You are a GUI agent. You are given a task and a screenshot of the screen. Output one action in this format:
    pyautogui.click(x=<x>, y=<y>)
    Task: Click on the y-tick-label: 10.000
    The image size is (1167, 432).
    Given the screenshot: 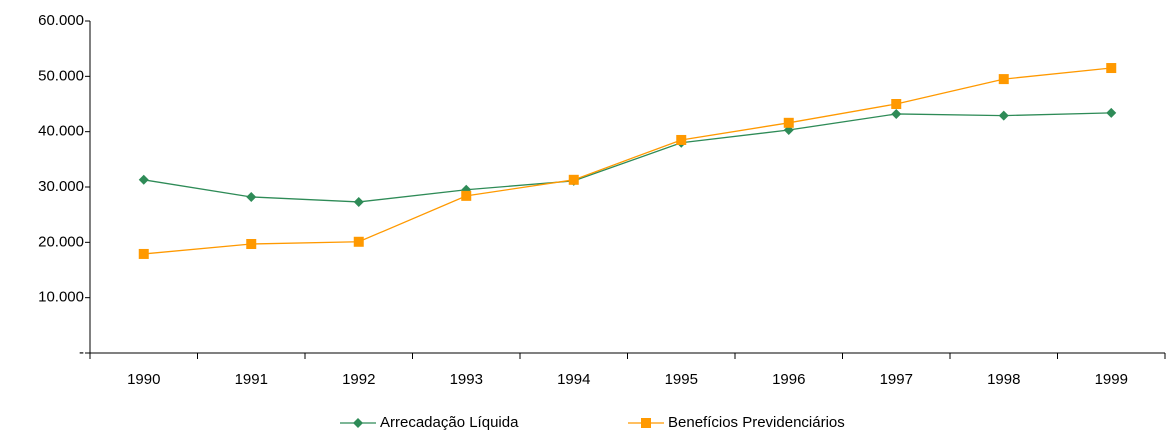 What is the action you would take?
    pyautogui.click(x=61, y=297)
    